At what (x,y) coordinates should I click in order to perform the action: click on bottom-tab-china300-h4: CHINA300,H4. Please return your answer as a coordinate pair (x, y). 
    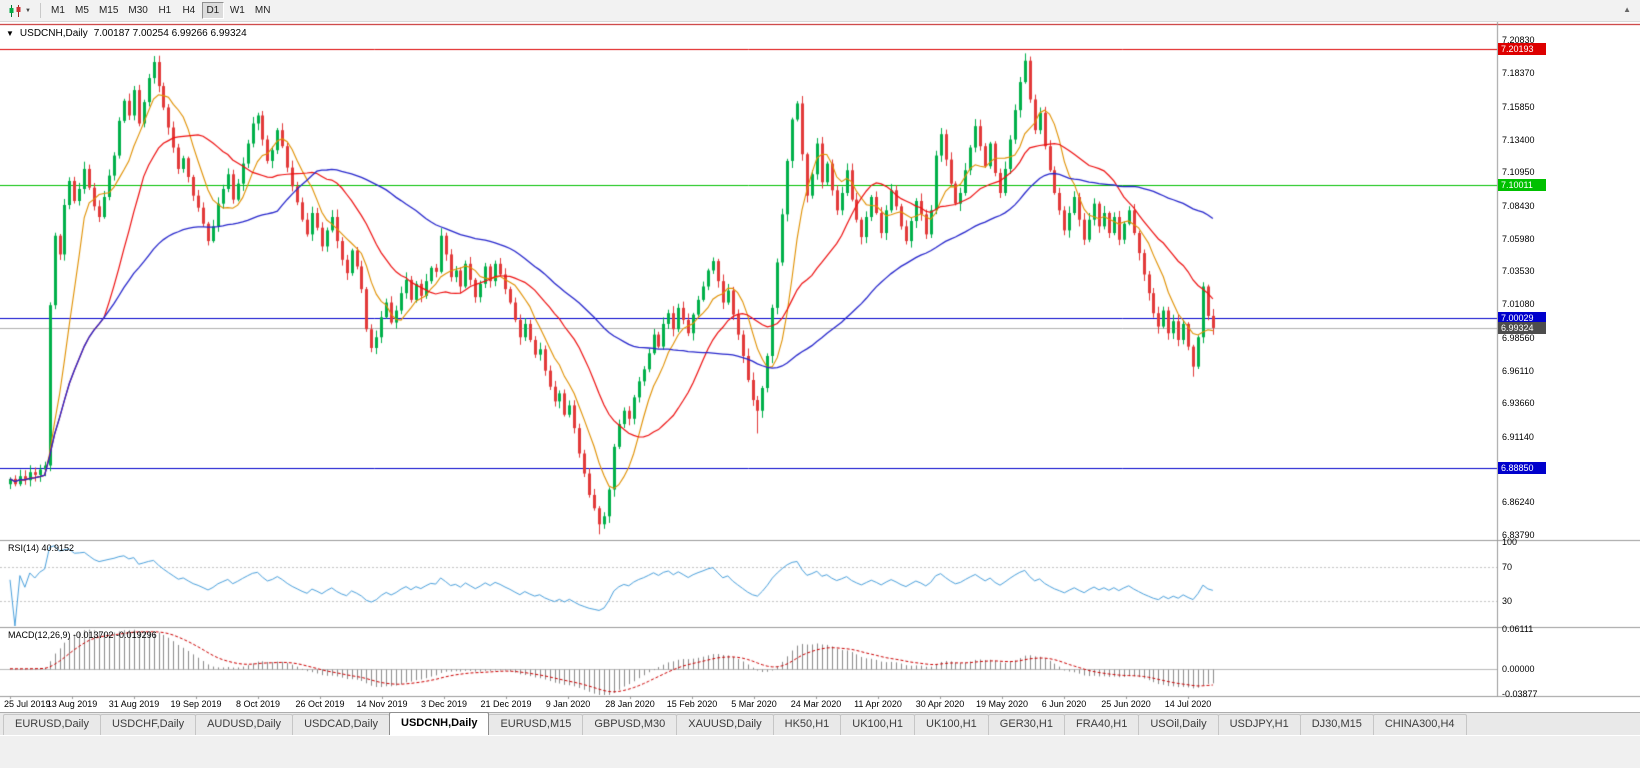
    Looking at the image, I should click on (1419, 724).